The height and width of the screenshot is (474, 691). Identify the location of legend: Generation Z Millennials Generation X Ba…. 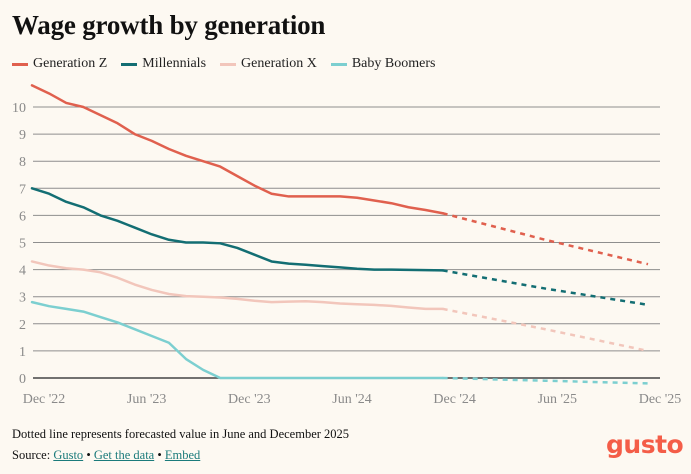
(230, 64).